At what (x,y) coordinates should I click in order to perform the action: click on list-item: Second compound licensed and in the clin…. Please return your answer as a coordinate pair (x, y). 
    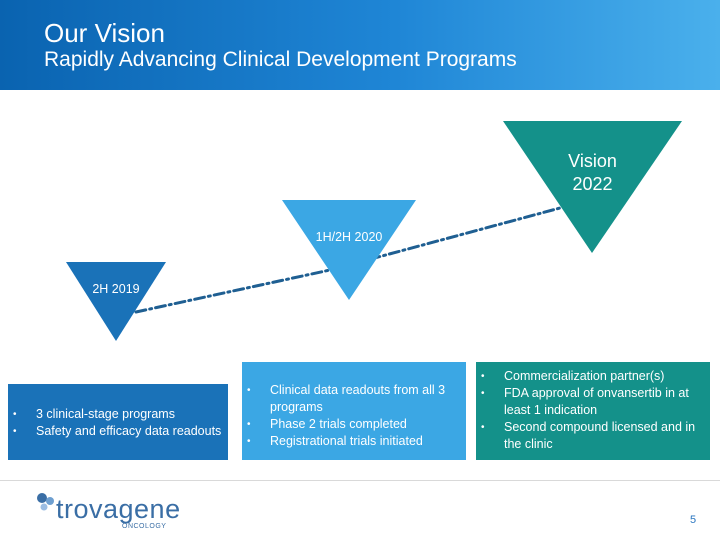
    Looking at the image, I should click on (590, 436).